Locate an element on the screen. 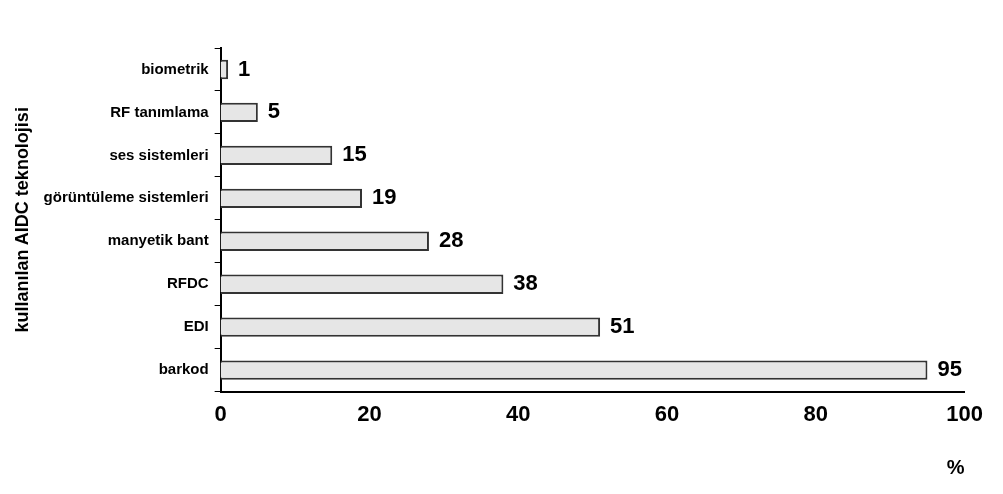  y-axis-title: kullanılan AIDC teknolojisi is located at coordinates (21, 220).